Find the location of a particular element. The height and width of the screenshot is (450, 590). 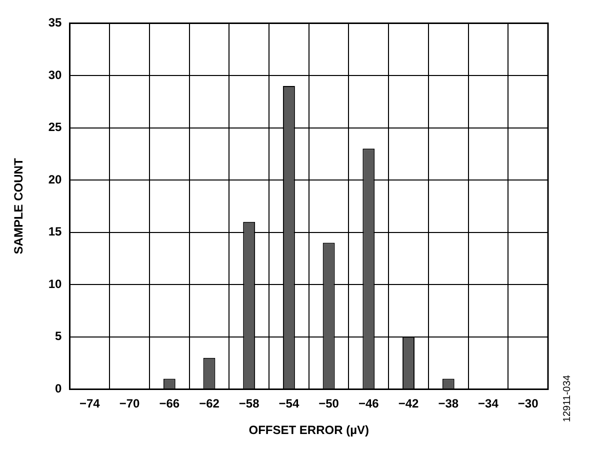

y-tick-label: 15 is located at coordinates (55, 231).